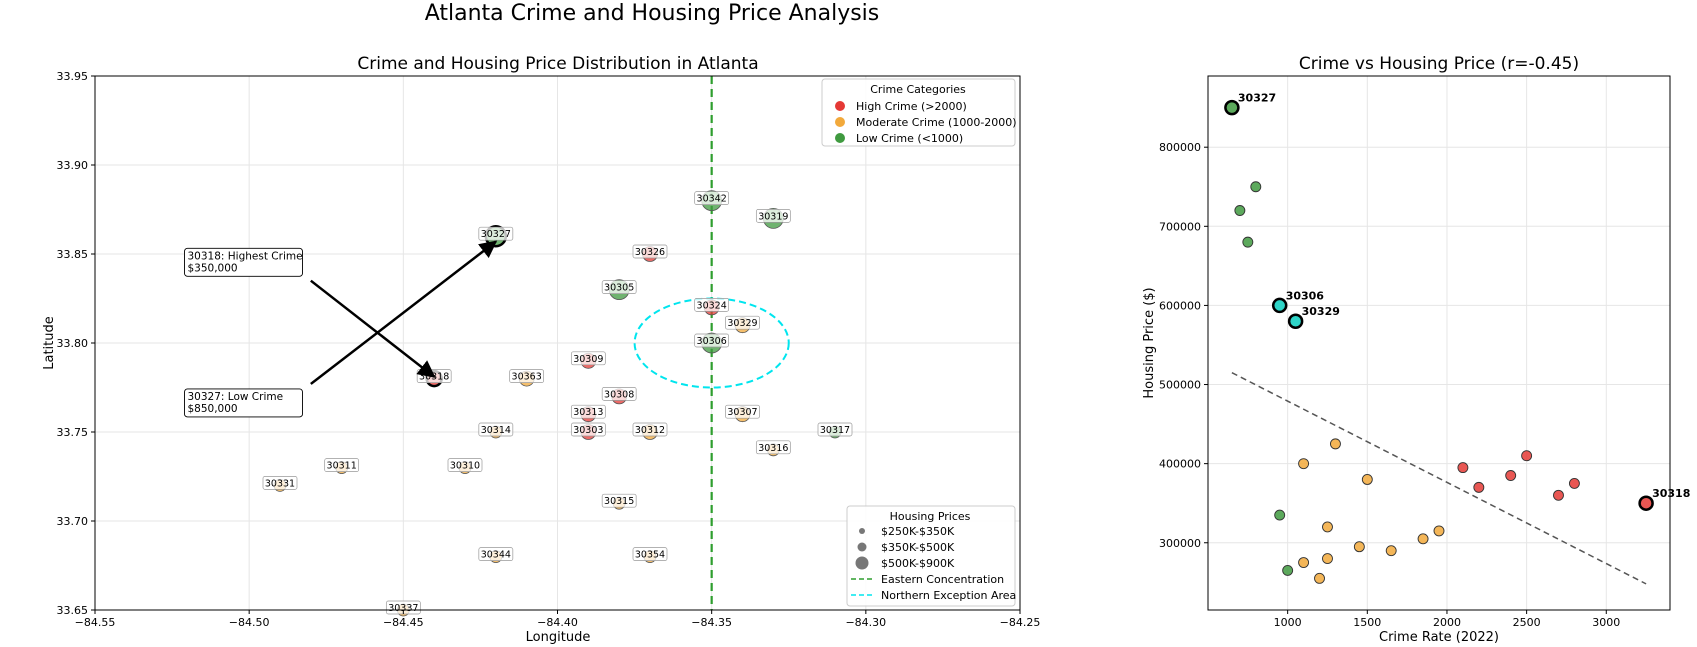 The width and height of the screenshot is (1697, 647). I want to click on point-label-30329: 30329, so click(1321, 311).